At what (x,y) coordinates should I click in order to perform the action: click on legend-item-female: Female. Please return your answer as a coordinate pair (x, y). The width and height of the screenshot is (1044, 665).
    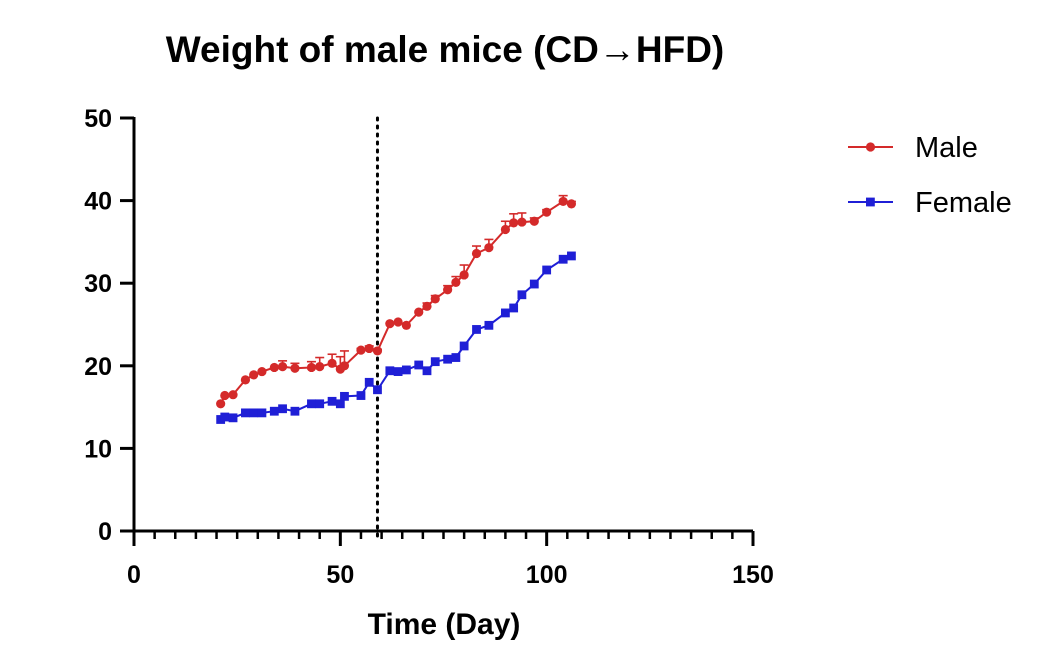
    Looking at the image, I should click on (930, 203).